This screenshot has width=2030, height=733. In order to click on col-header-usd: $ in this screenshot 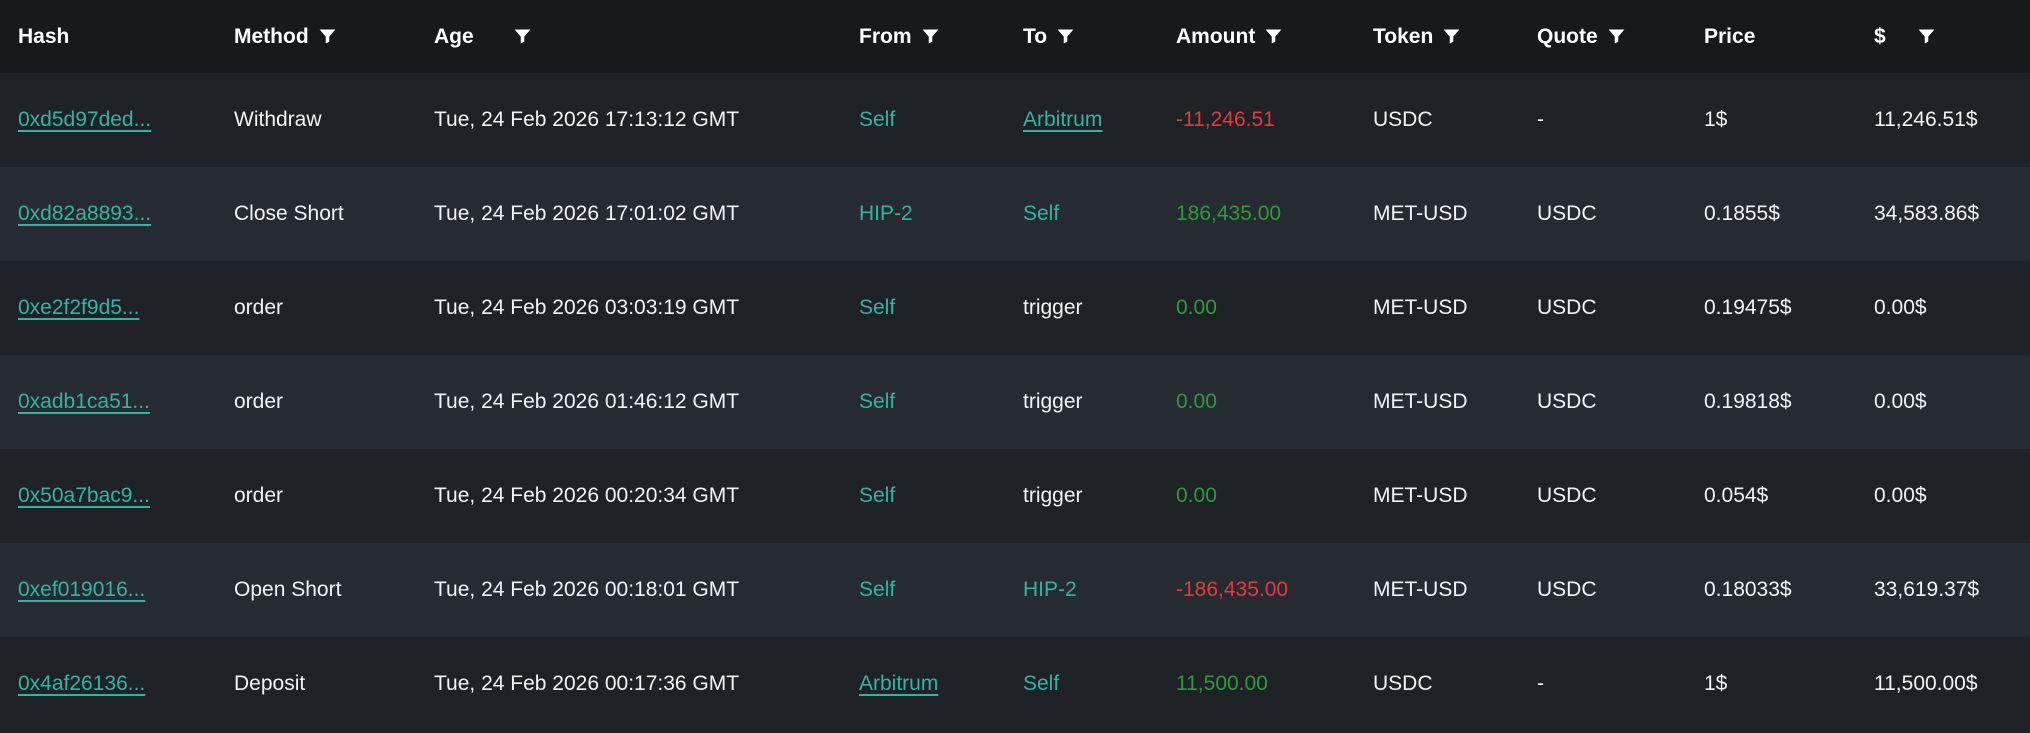, I will do `click(1952, 37)`.